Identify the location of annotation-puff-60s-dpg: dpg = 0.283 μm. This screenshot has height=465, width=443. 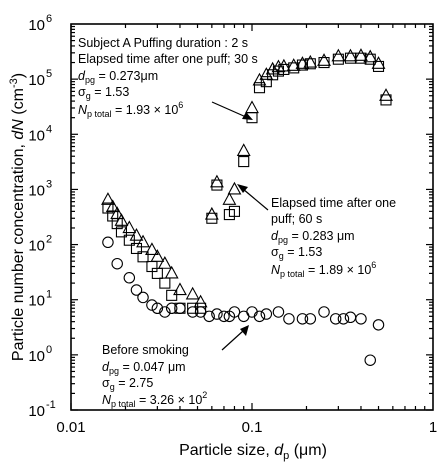
(313, 237).